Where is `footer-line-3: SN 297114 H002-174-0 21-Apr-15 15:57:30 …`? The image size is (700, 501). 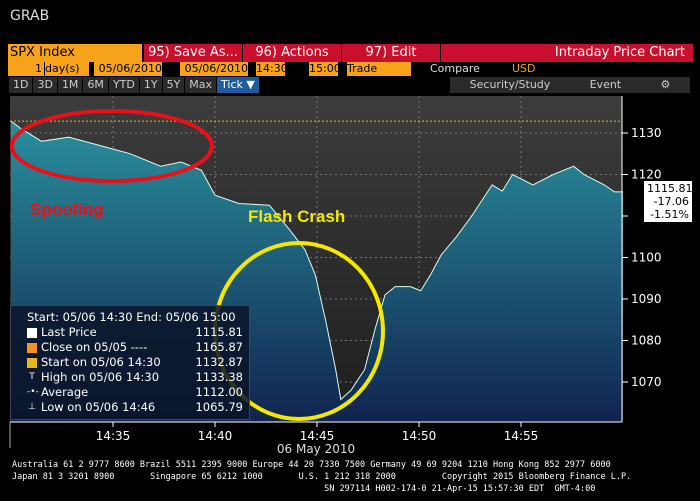
footer-line-3: SN 297114 H002-174-0 21-Apr-15 15:57:30 … is located at coordinates (304, 489).